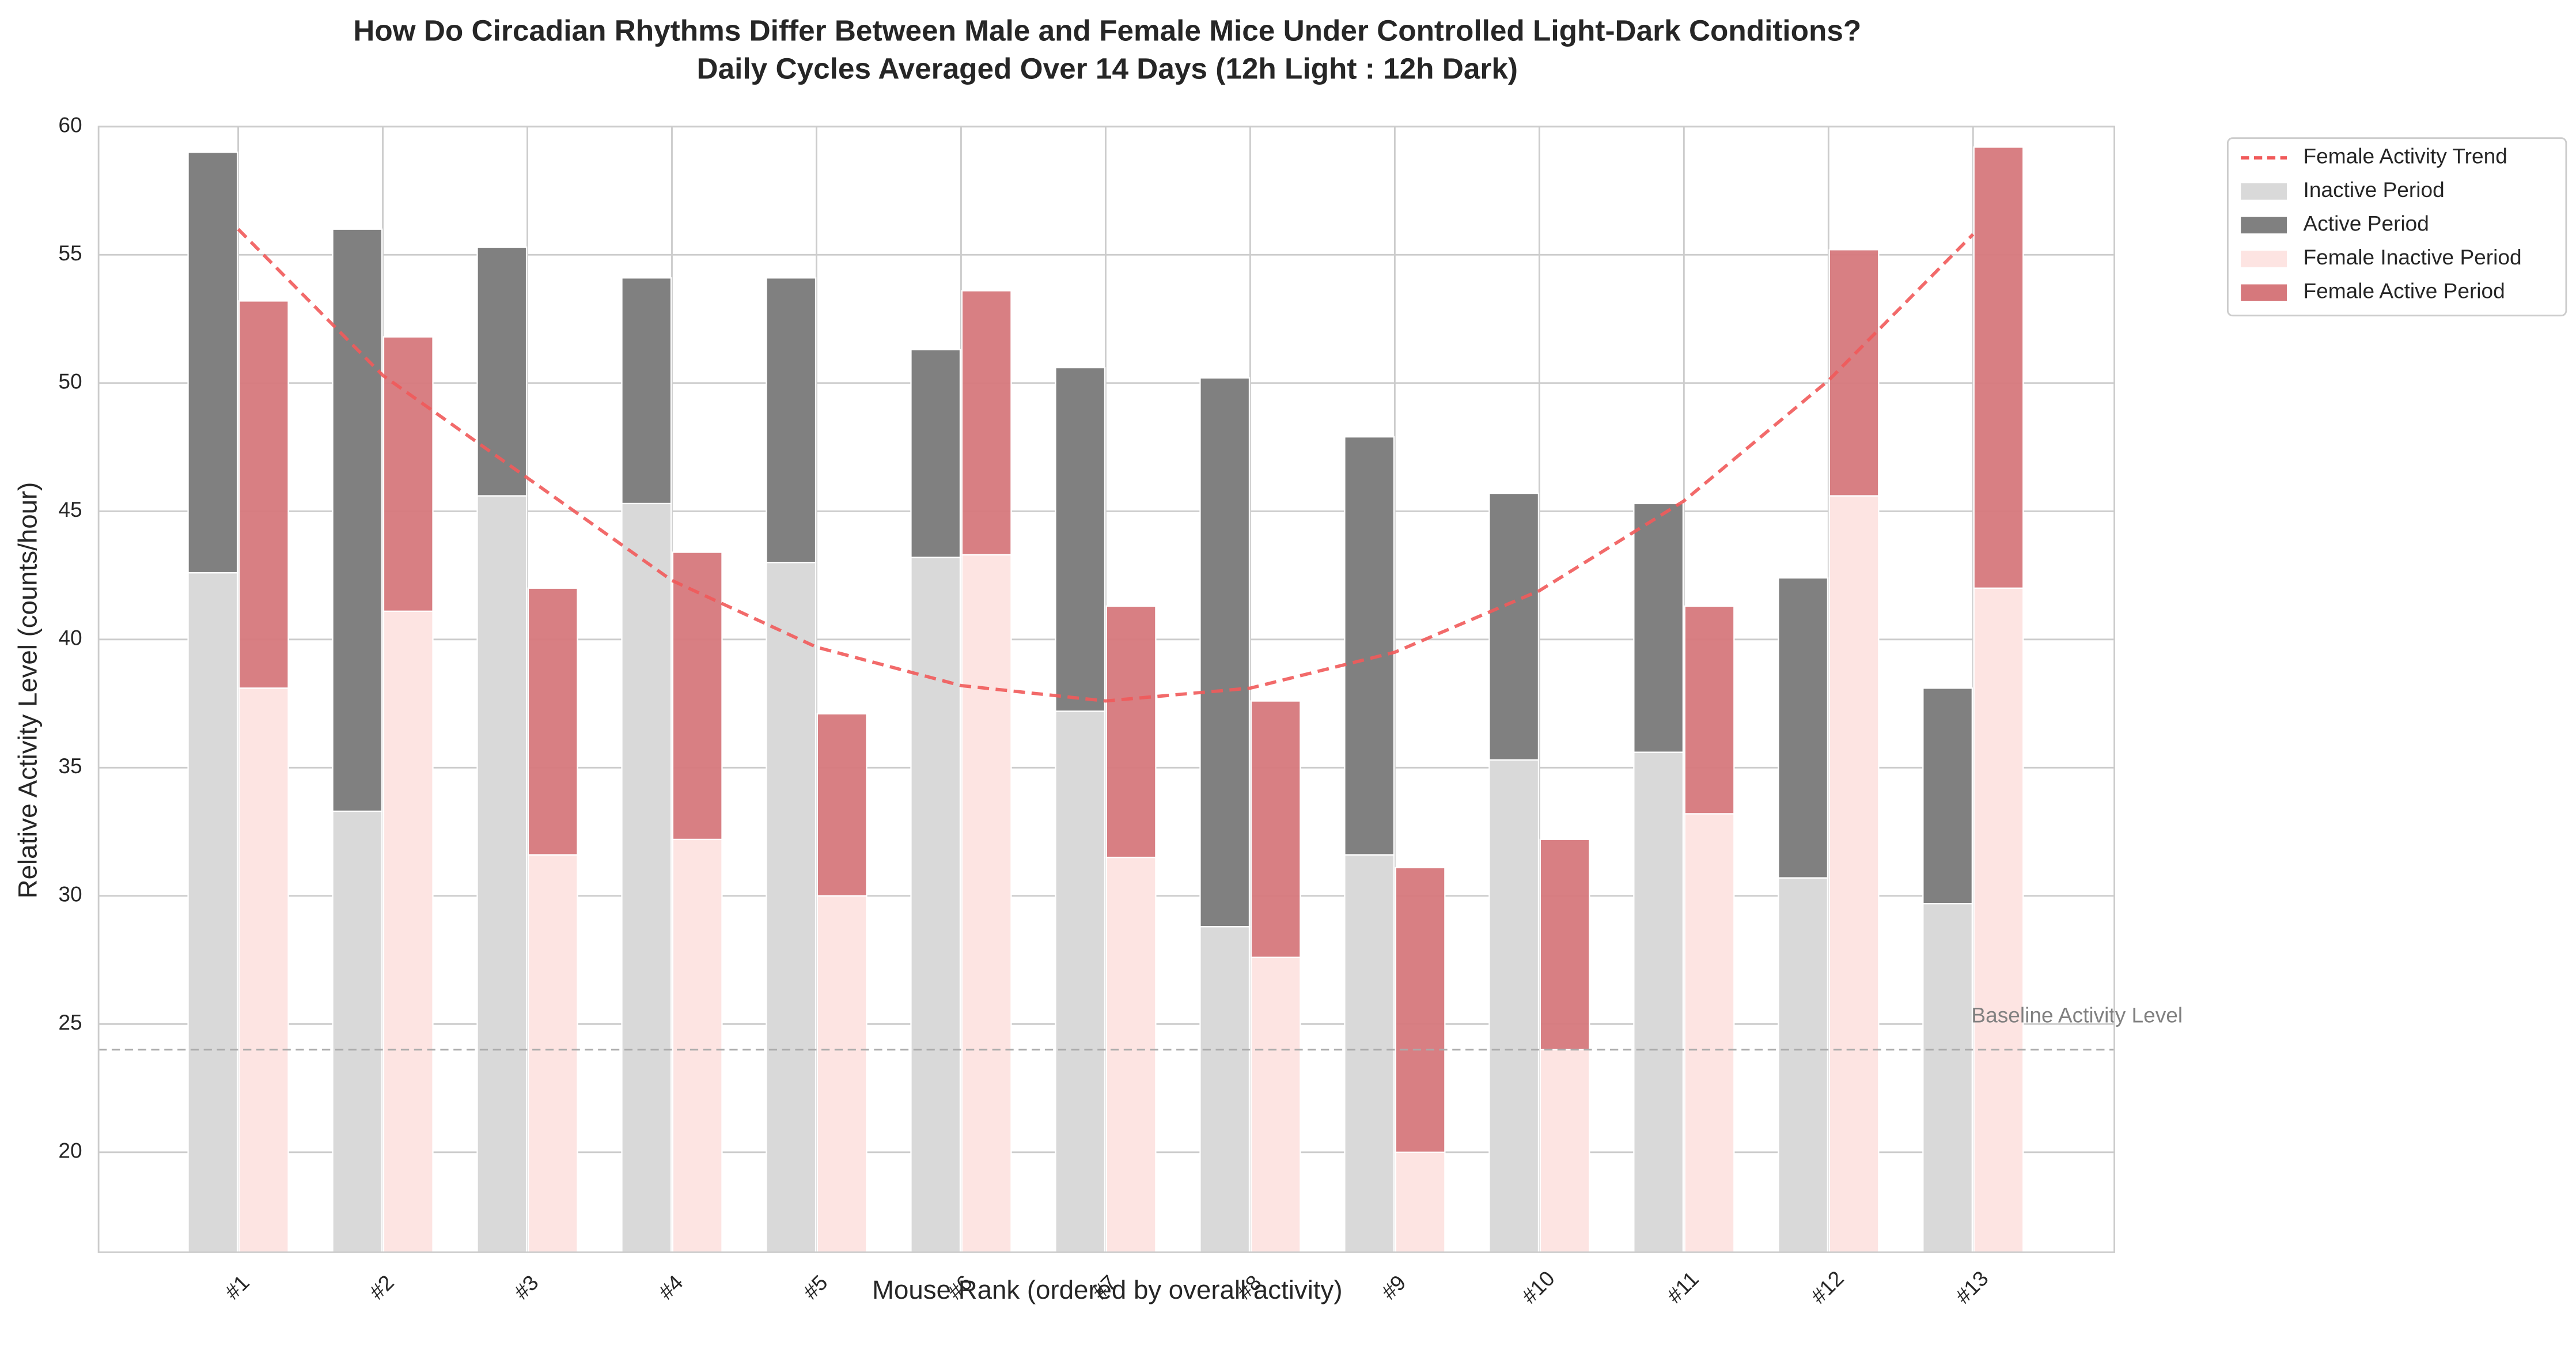 This screenshot has height=1369, width=2576. I want to click on y-tick-label: 30, so click(70, 894).